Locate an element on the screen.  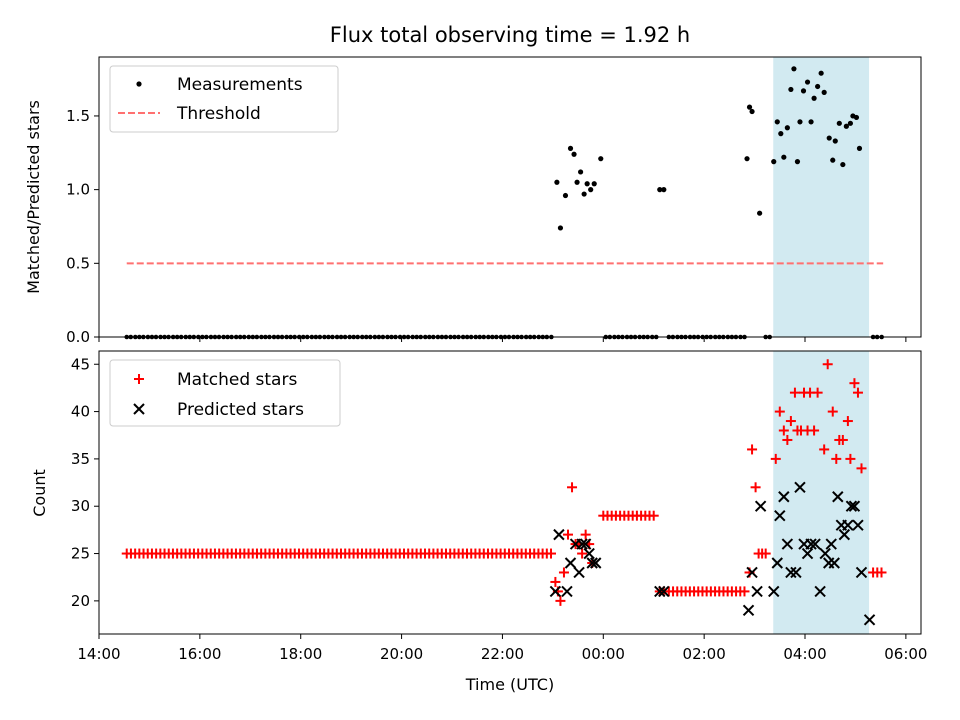
x-tick-label: 14:00 is located at coordinates (98, 654).